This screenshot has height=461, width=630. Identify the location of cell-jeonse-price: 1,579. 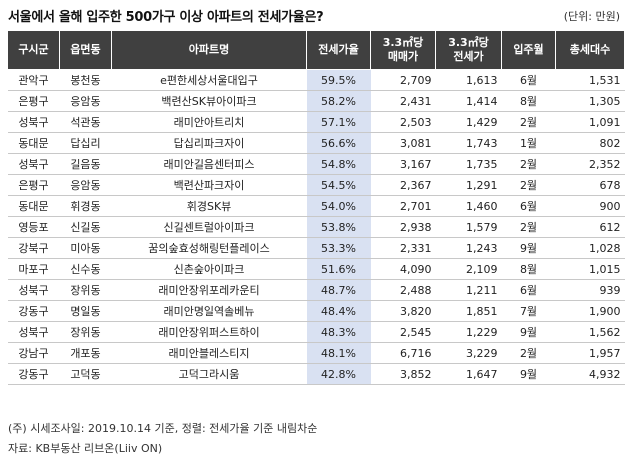
(468, 227).